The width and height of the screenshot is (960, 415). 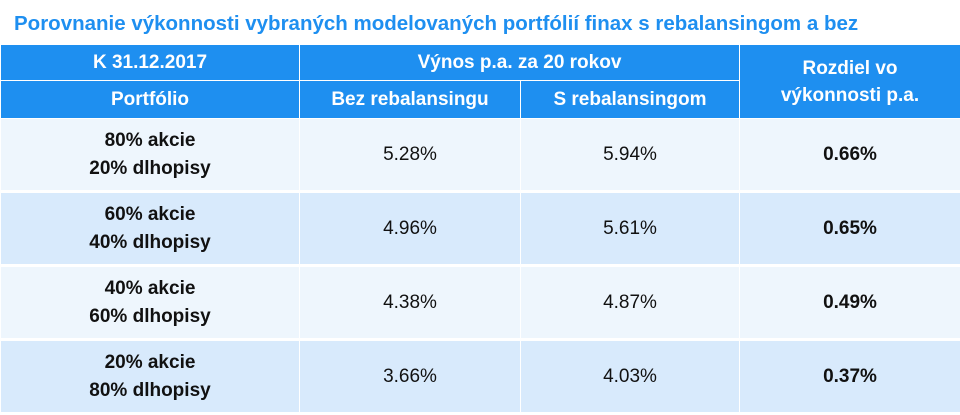 What do you see at coordinates (150, 63) in the screenshot?
I see `date-header: K 31.12.2017` at bounding box center [150, 63].